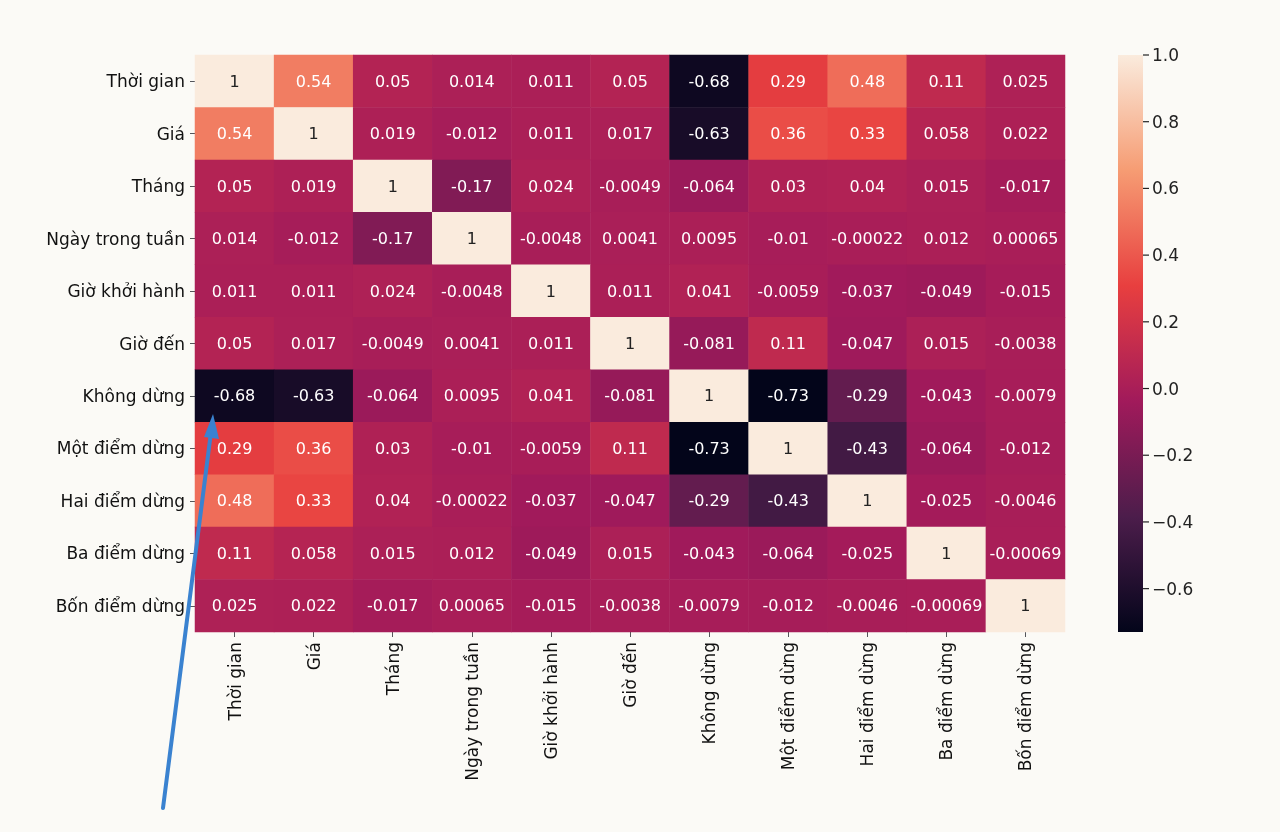  I want to click on color-bar-label: 0.4, so click(1166, 255).